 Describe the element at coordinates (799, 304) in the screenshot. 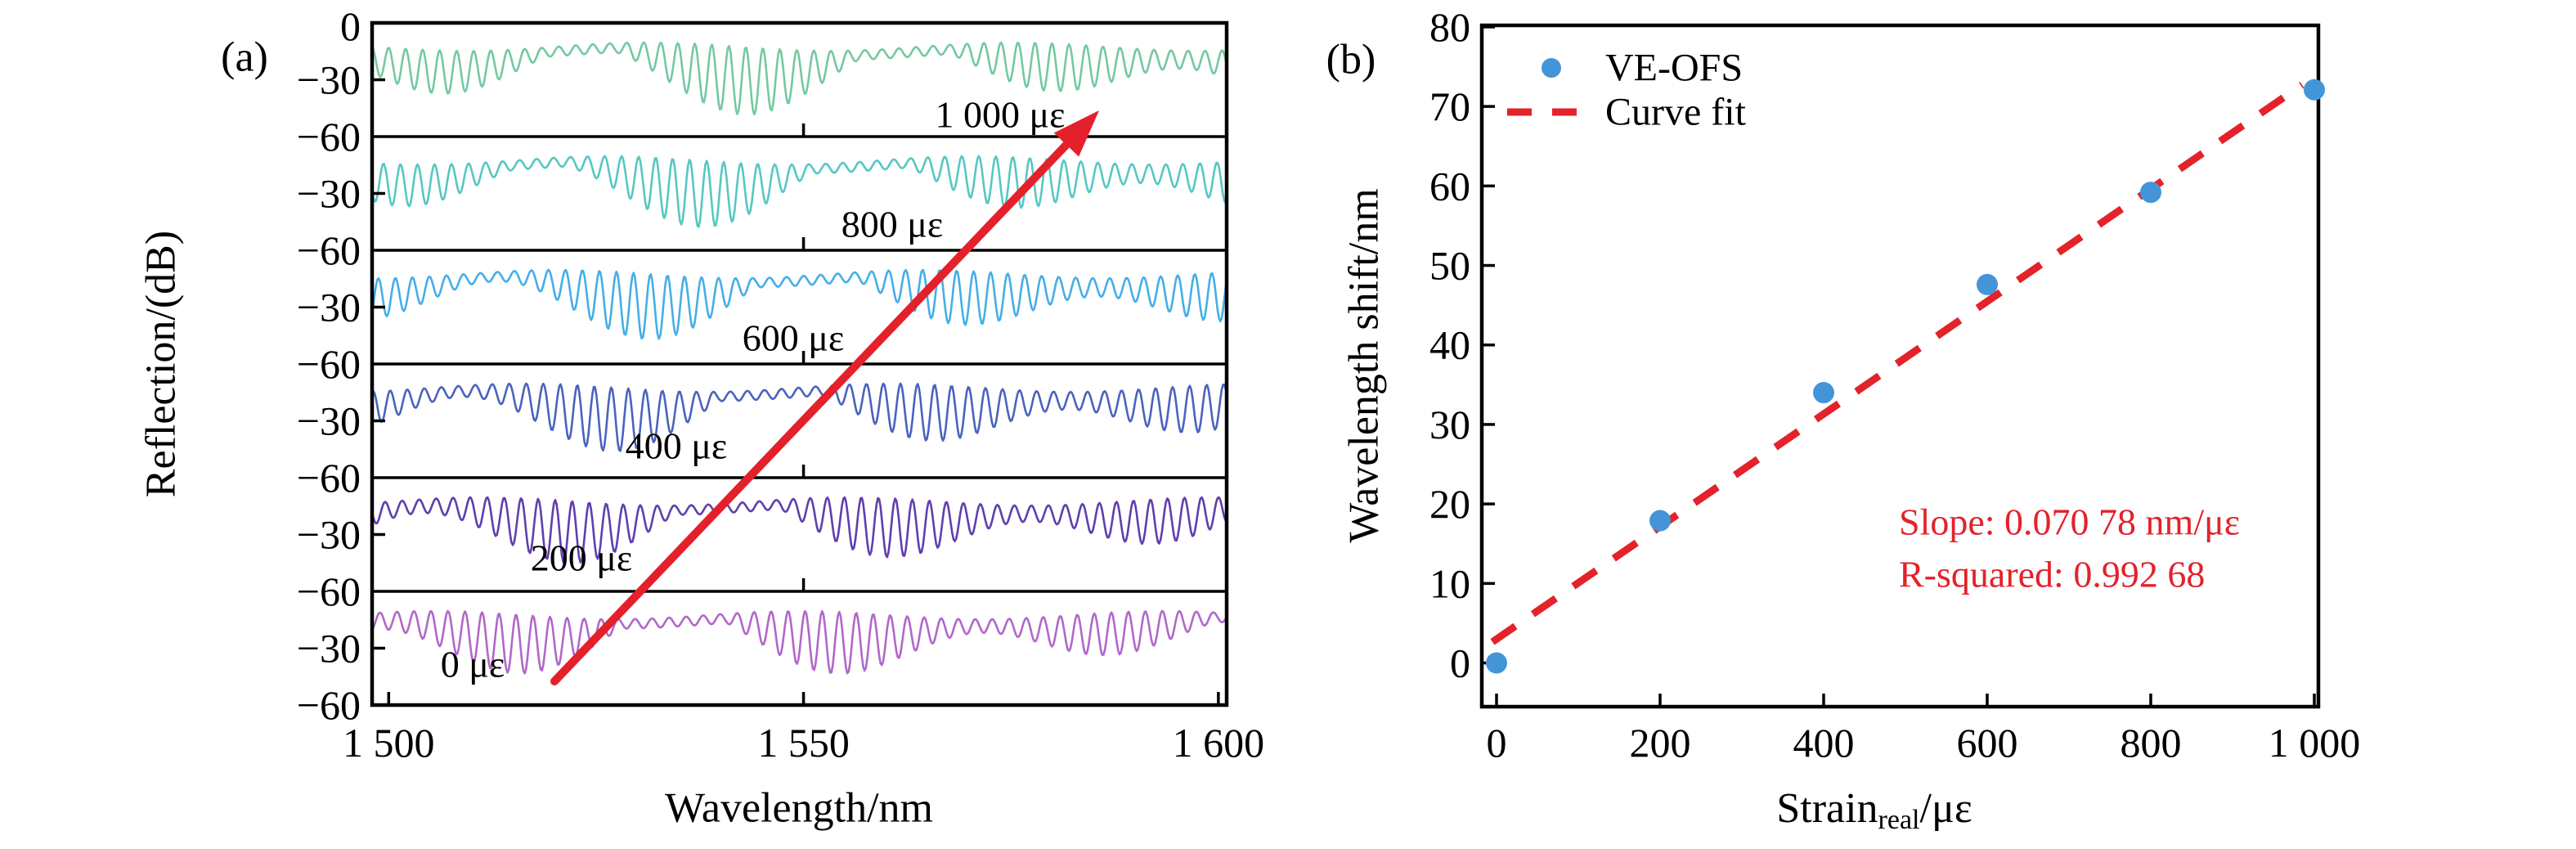

I see `spectrum-trace-600ue` at that location.